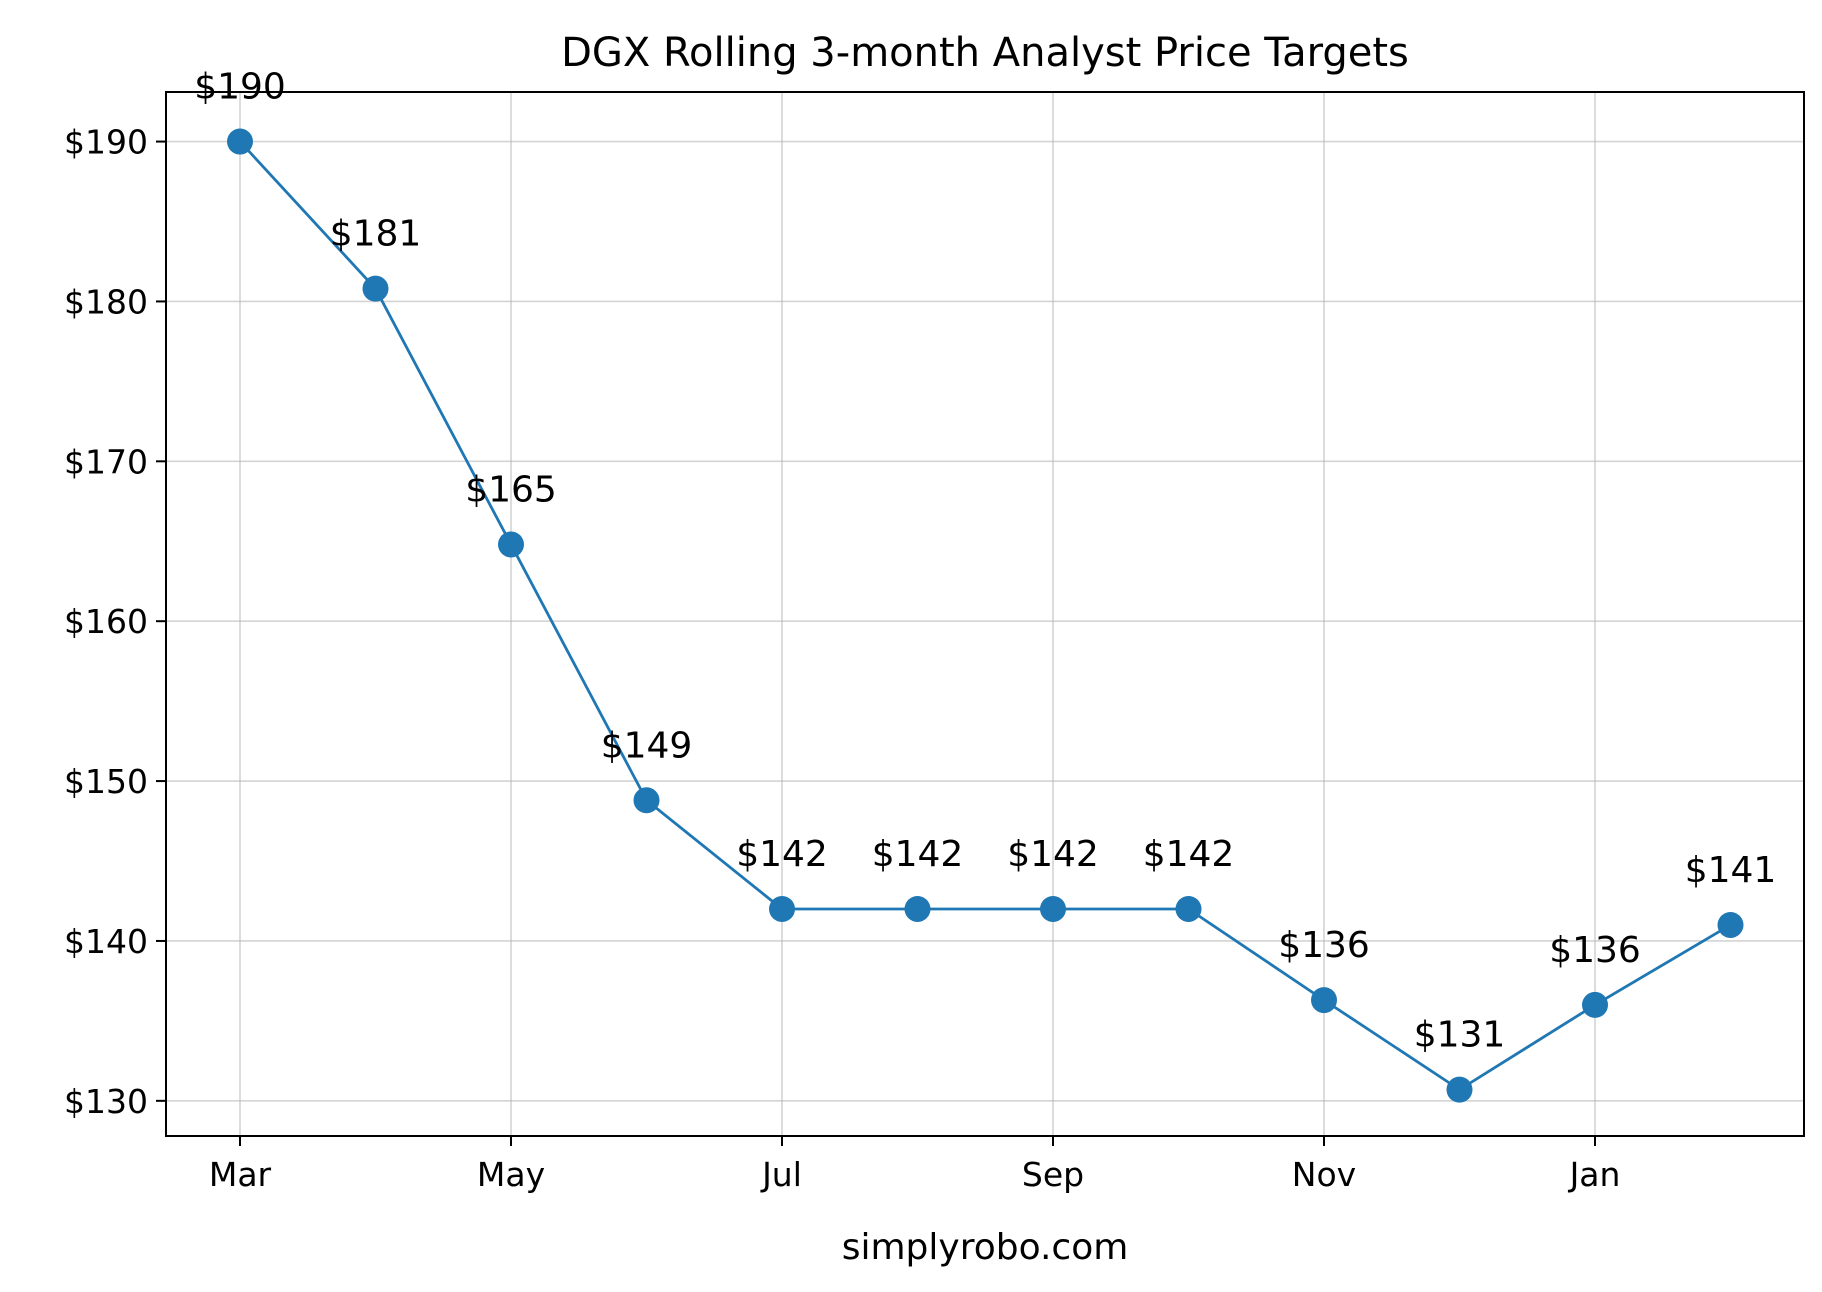 The width and height of the screenshot is (1822, 1292). Describe the element at coordinates (1731, 870) in the screenshot. I see `data-label: $141` at that location.